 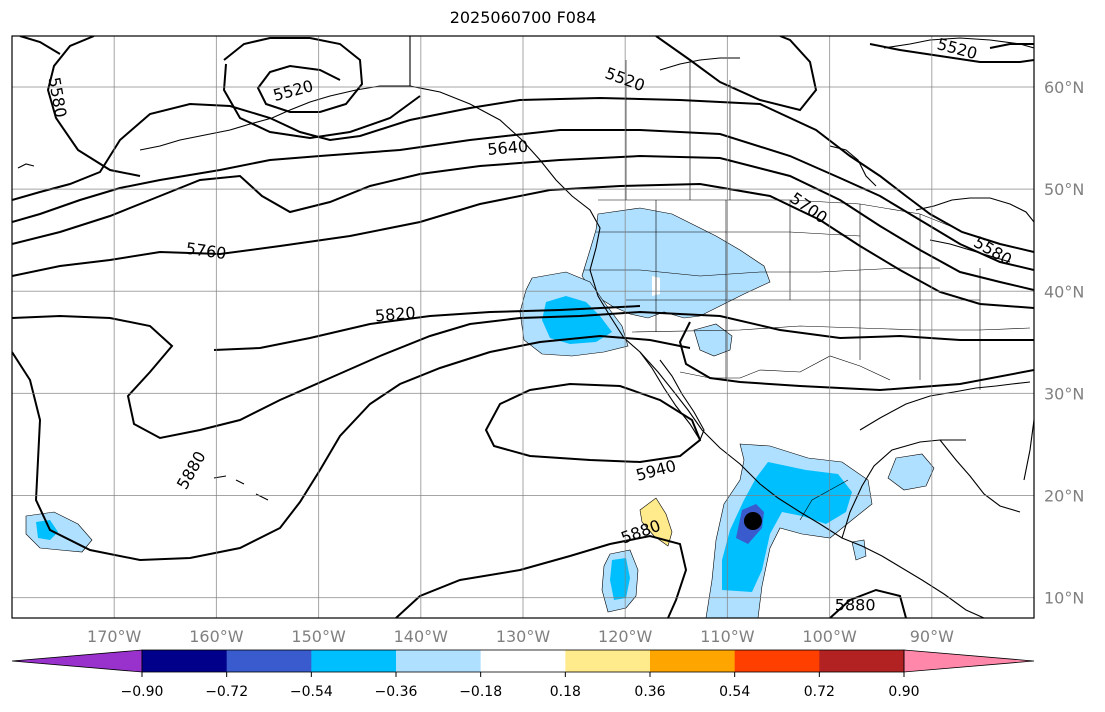 What do you see at coordinates (396, 692) in the screenshot?
I see `colorbar-label: −0.36` at bounding box center [396, 692].